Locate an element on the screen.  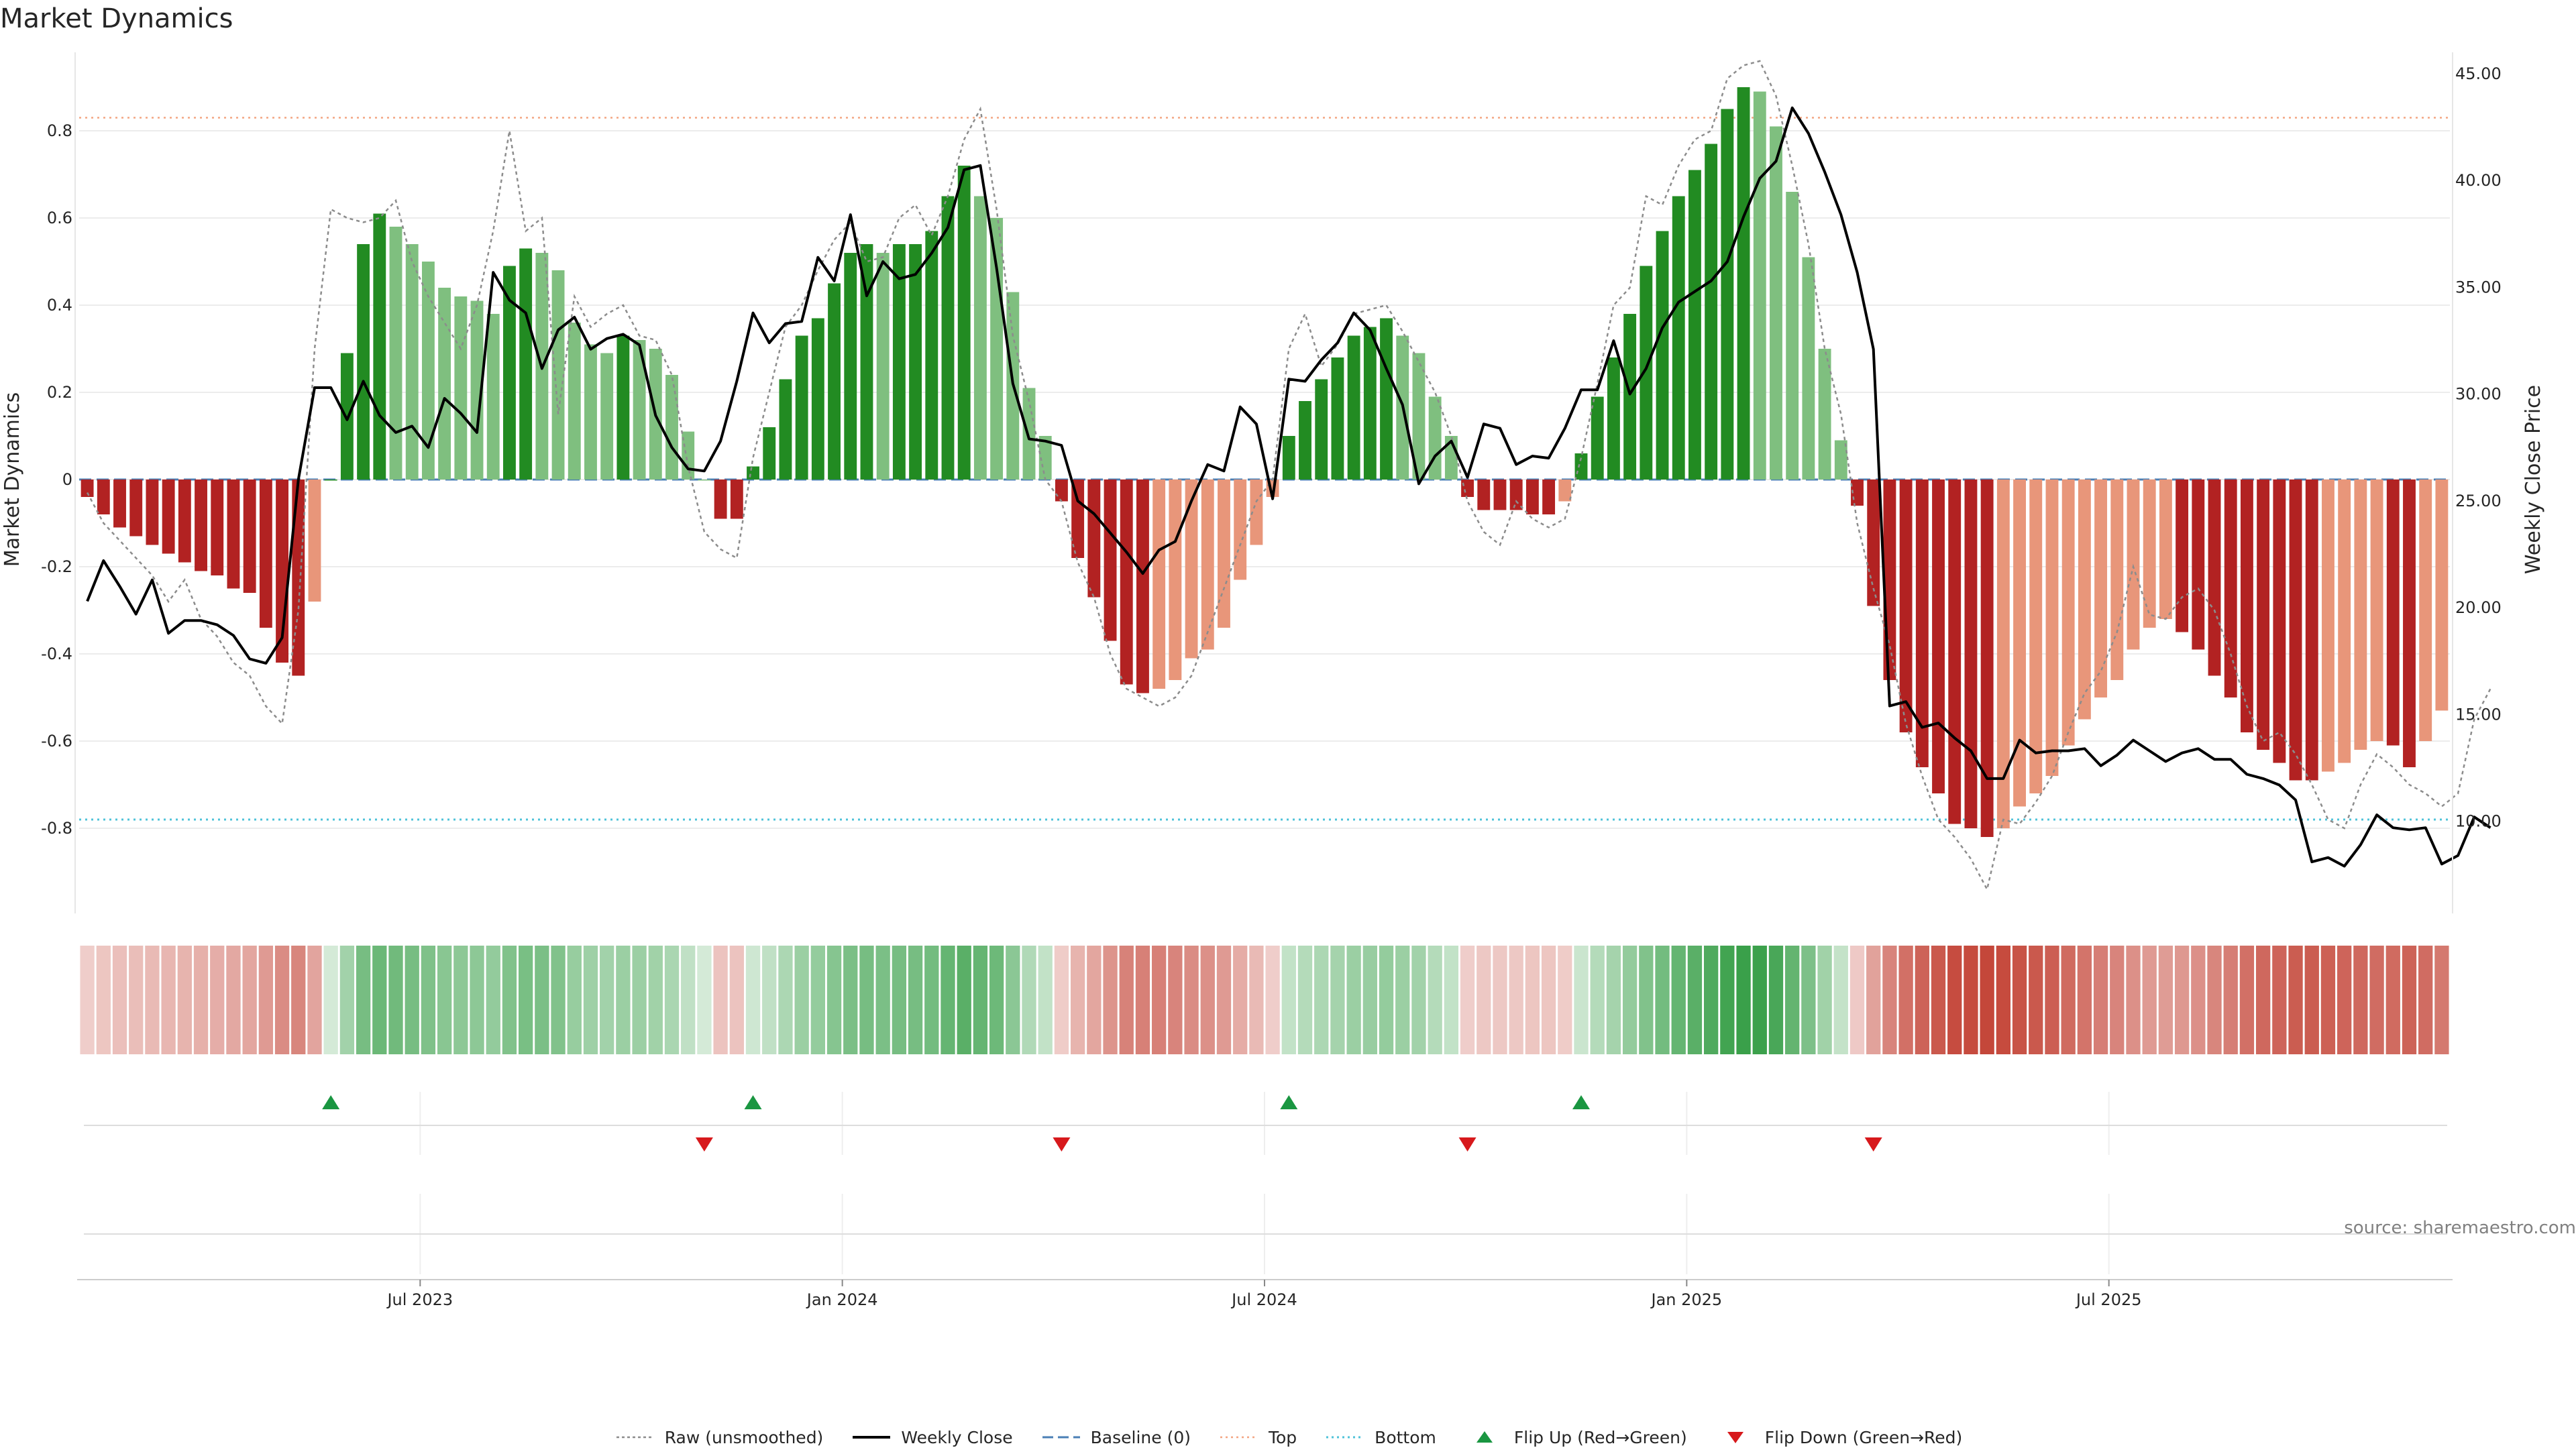
legend-label: Baseline (0) is located at coordinates (1140, 1437).